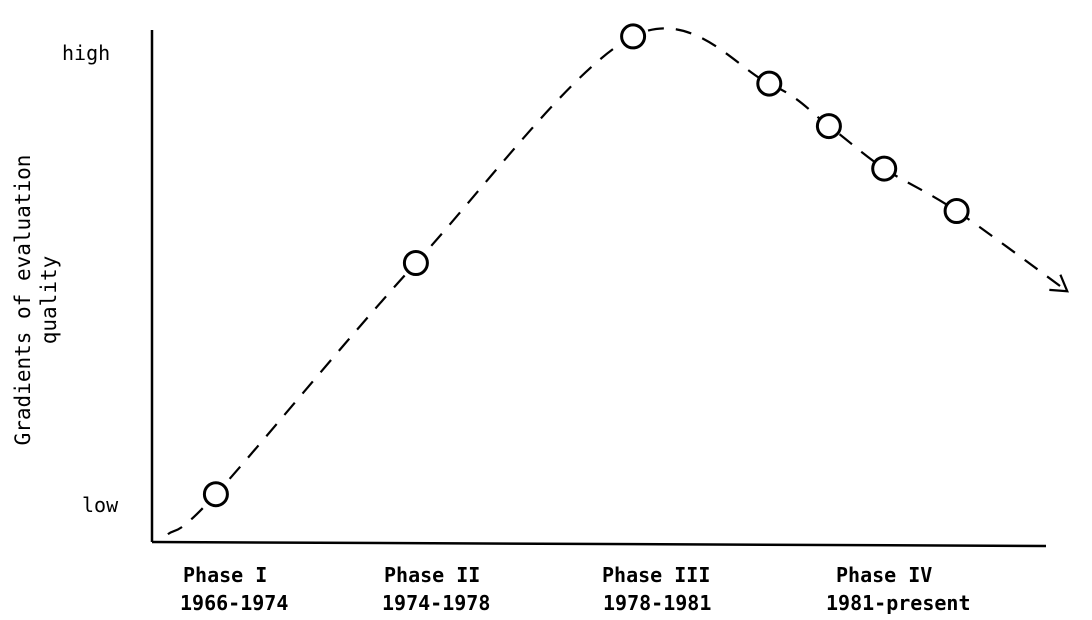 The width and height of the screenshot is (1092, 620). What do you see at coordinates (657, 603) in the screenshot?
I see `x-tick-label-years-3: 1978-1981` at bounding box center [657, 603].